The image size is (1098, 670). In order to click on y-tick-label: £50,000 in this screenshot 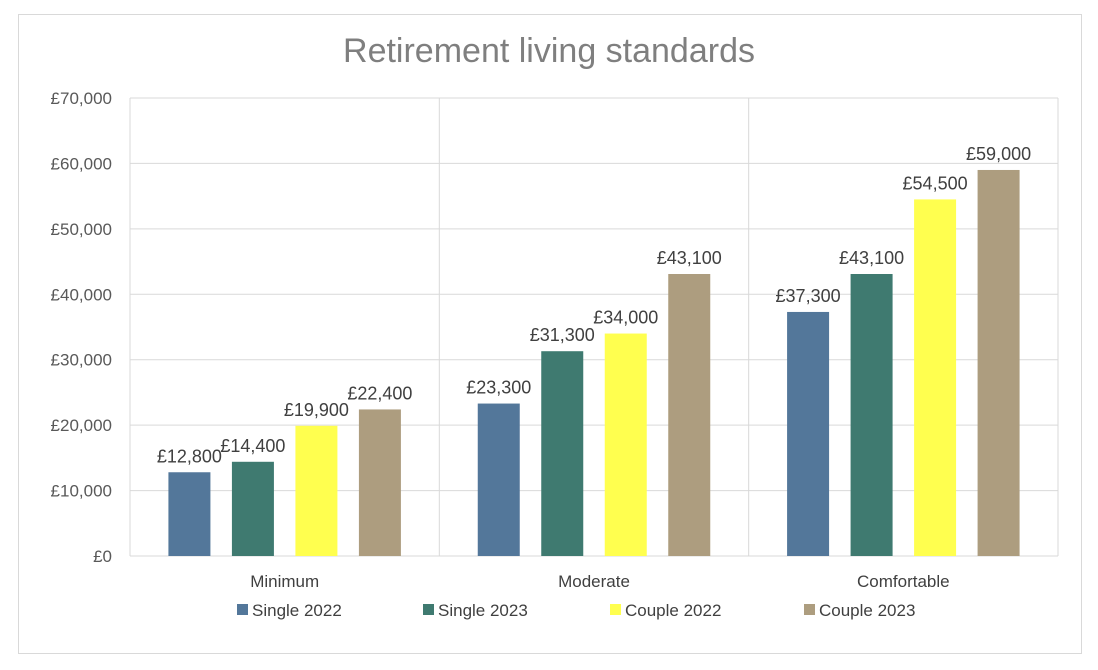, I will do `click(81, 229)`.